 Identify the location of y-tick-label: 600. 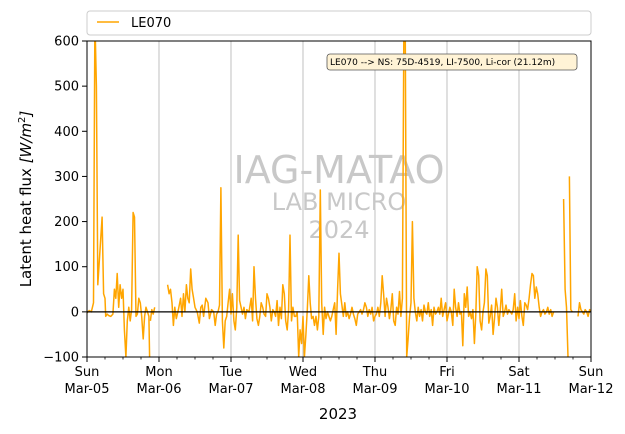
(66, 42).